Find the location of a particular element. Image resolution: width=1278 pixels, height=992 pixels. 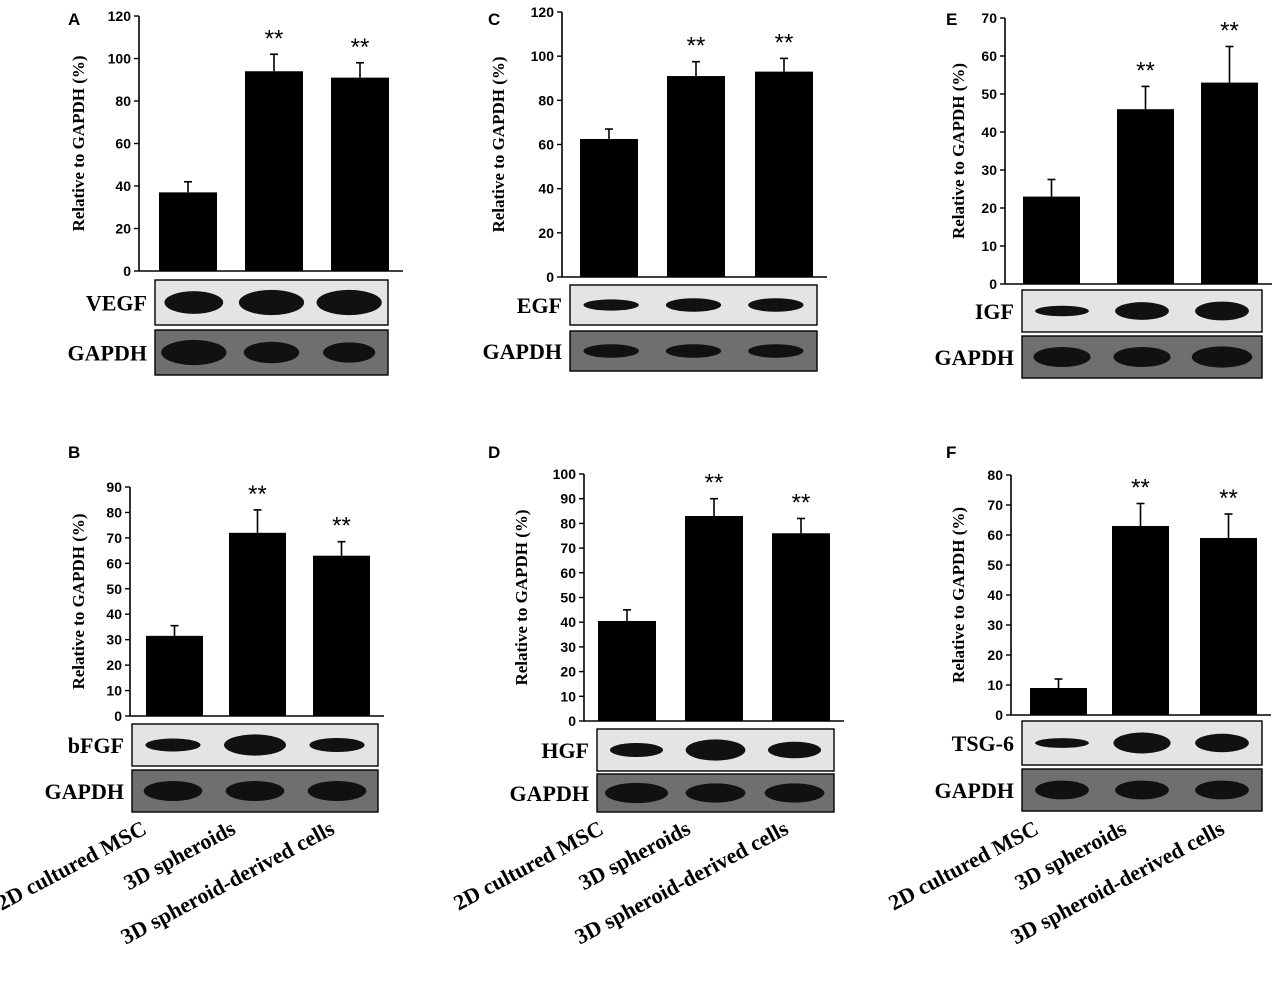

target-blot-label: HGF is located at coordinates (565, 750).